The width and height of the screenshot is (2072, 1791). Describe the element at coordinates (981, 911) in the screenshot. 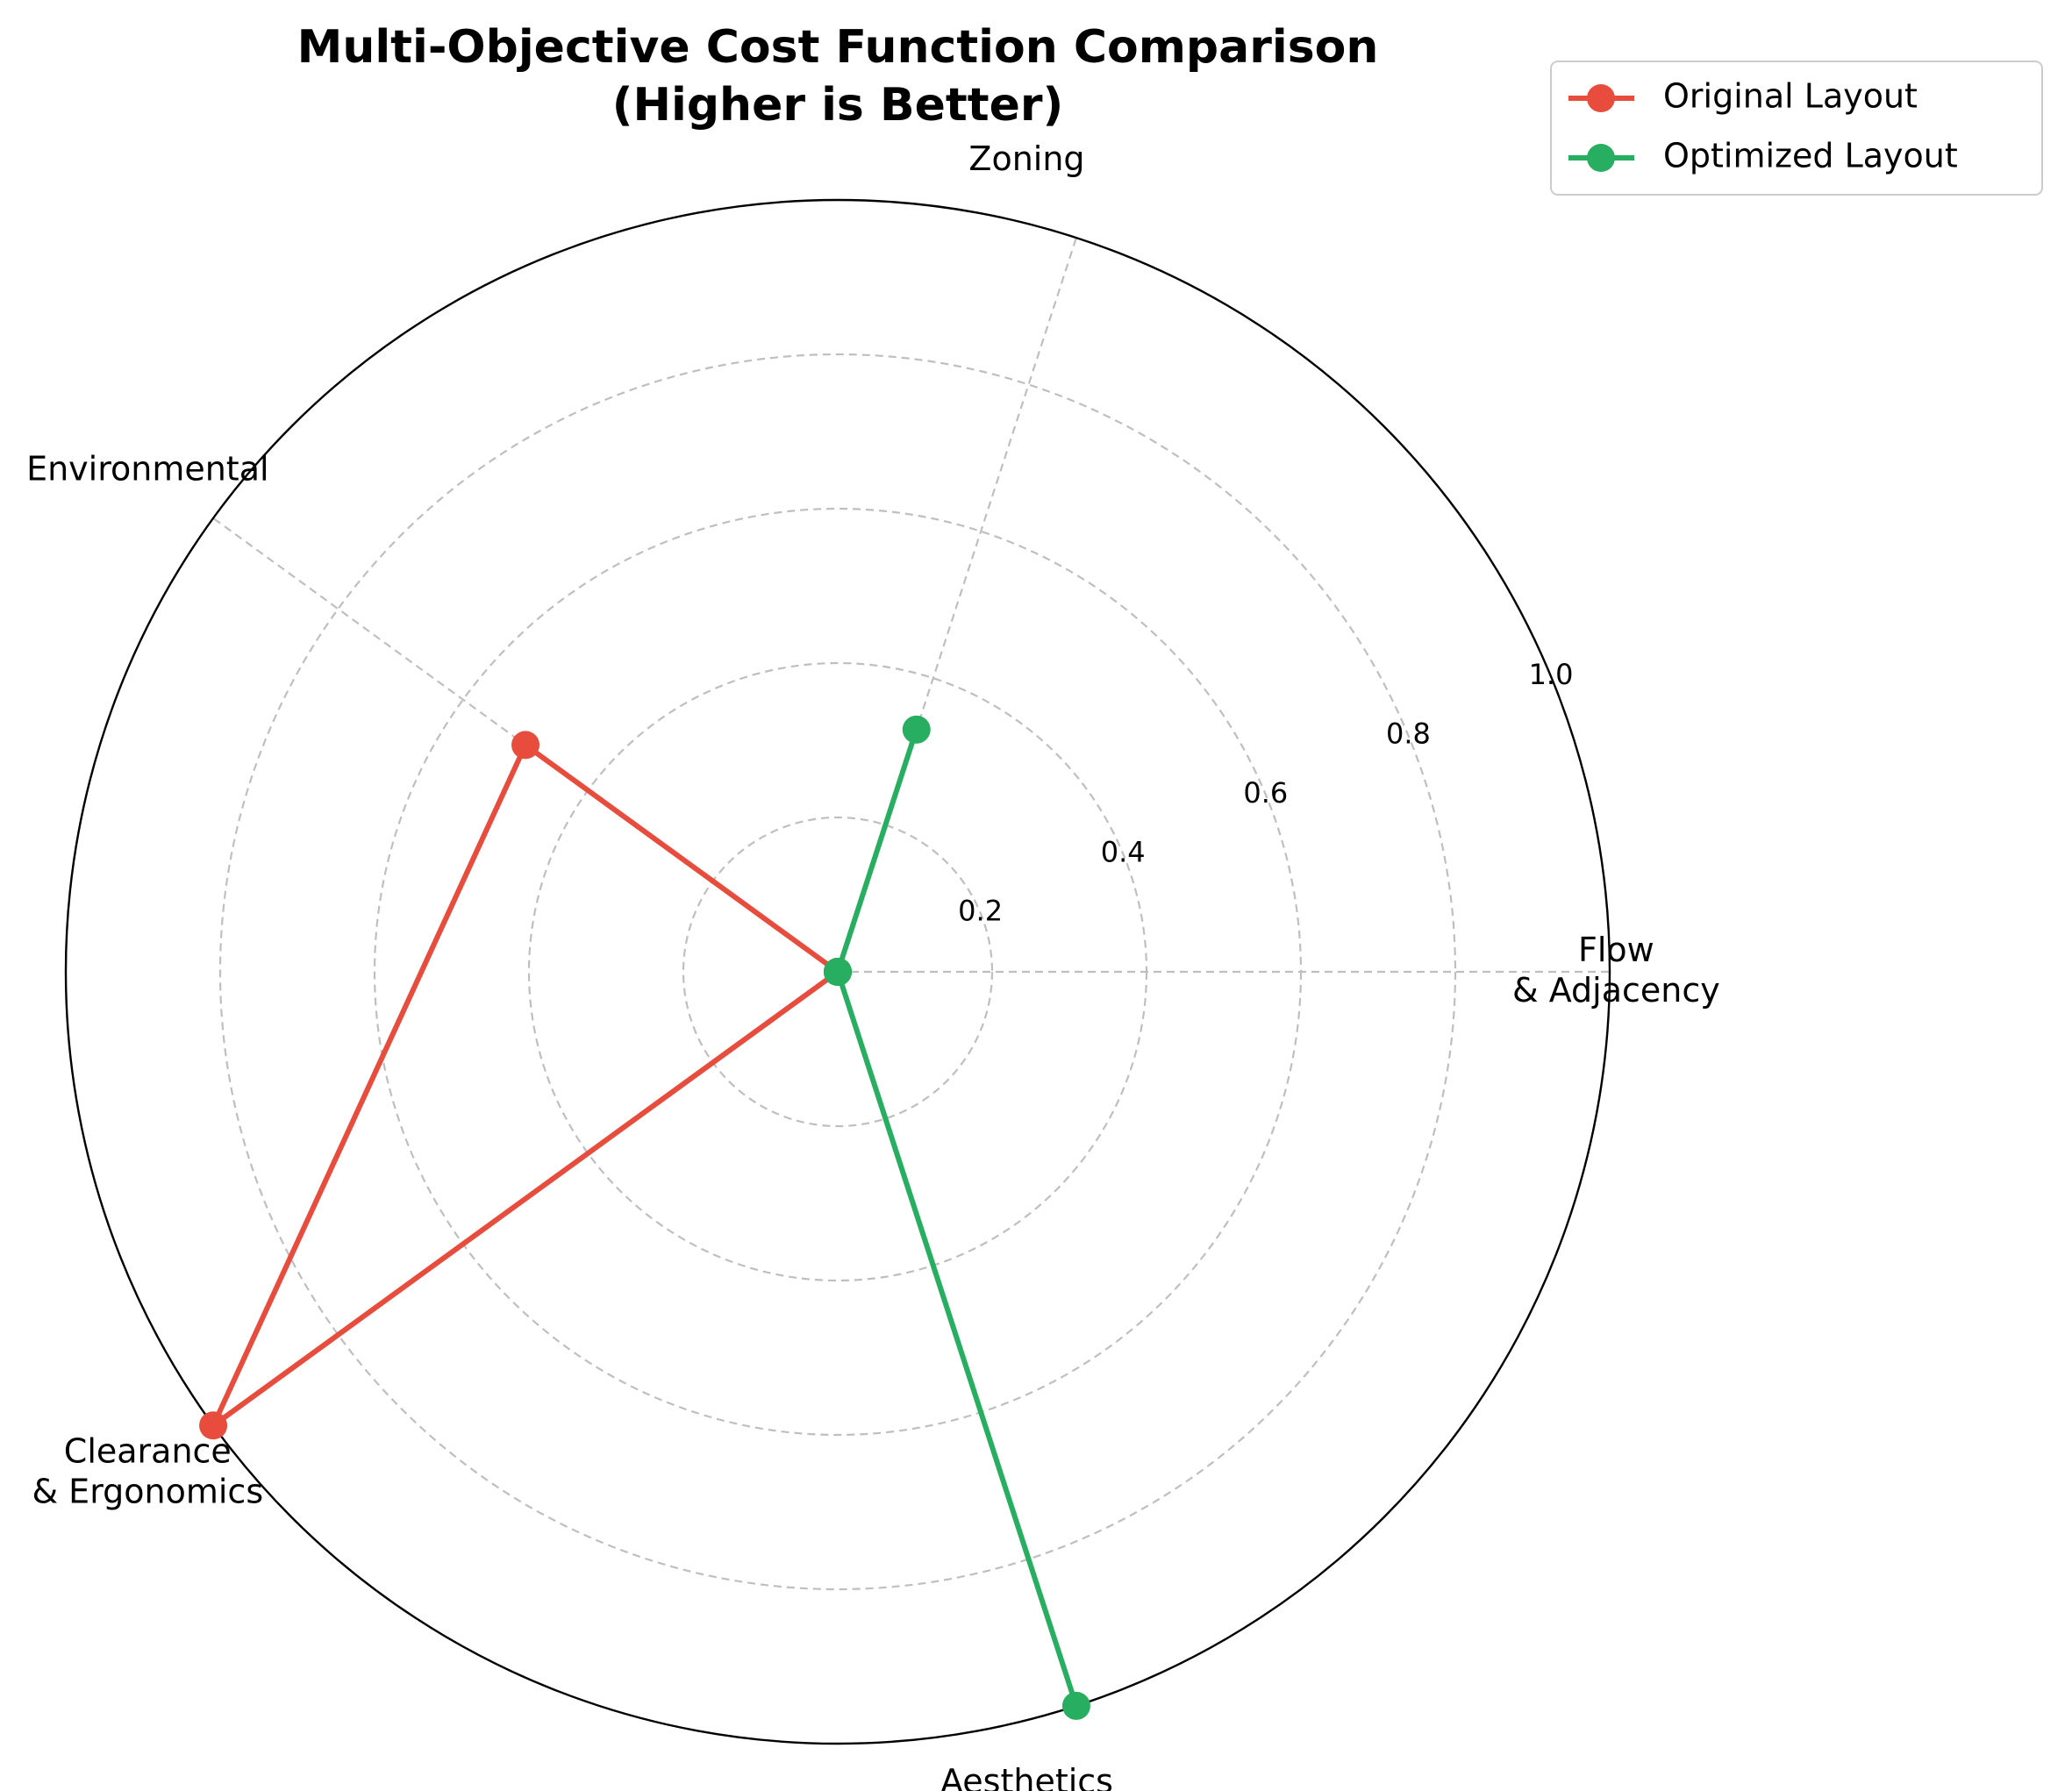

I see `tick-label-0: 0.2` at that location.